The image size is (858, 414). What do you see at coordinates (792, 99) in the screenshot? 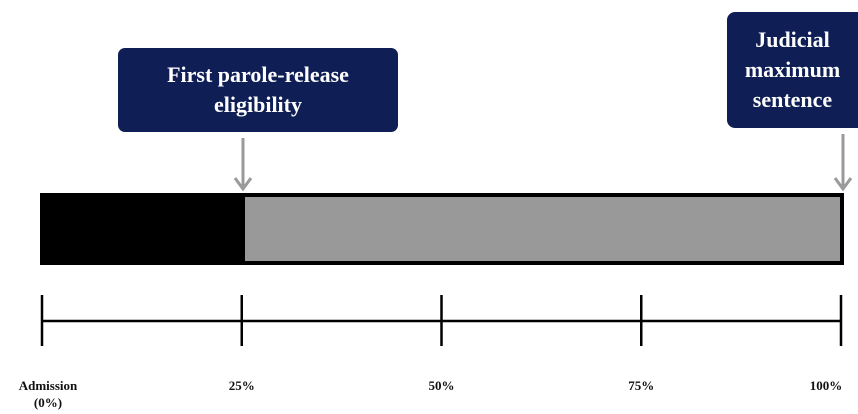
I see `maximum-callout-line-3: sentence` at bounding box center [792, 99].